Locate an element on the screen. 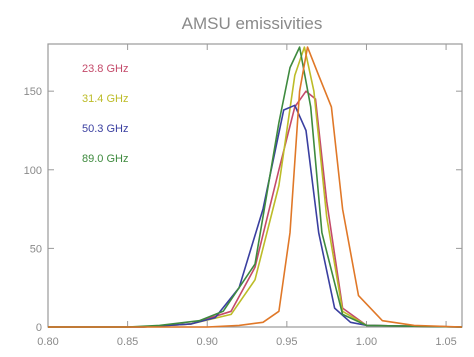 The image size is (474, 357). legend-entry-4: 89.0 GHz is located at coordinates (105, 159).